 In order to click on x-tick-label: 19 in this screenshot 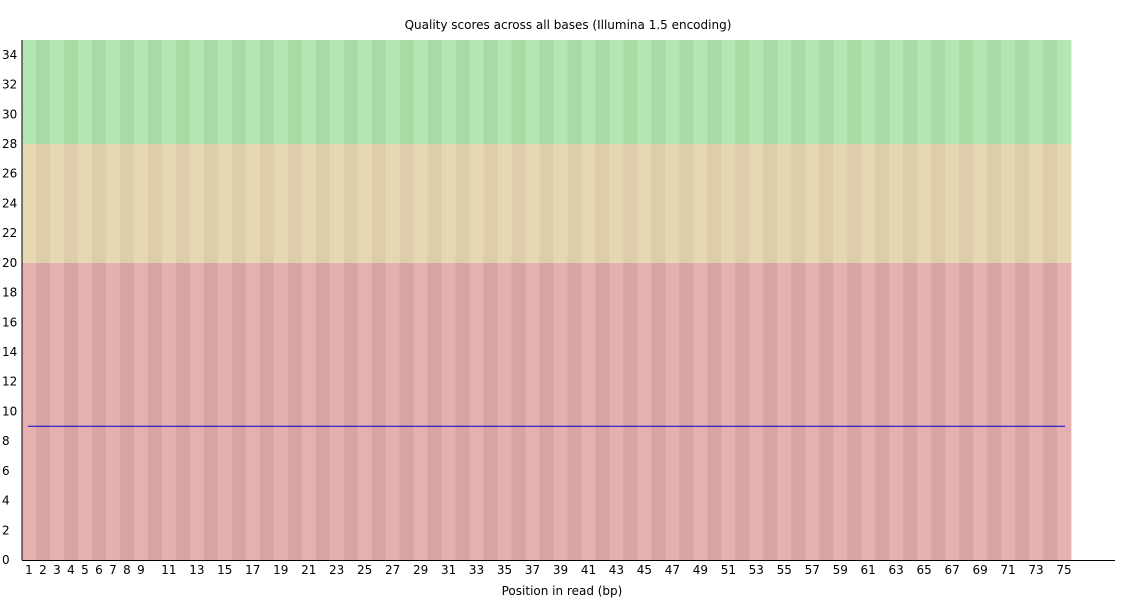, I will do `click(280, 570)`.